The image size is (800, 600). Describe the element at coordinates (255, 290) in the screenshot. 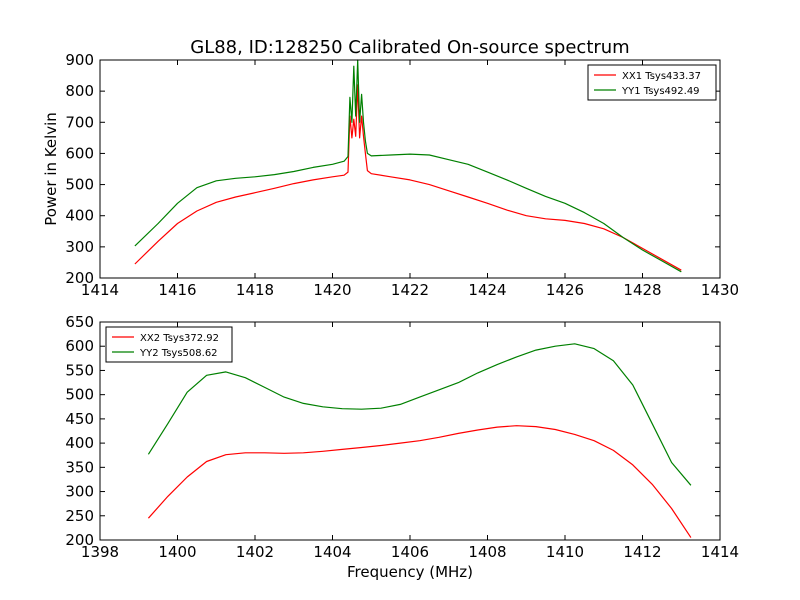

I see `top-x-tick-label: 1418` at that location.